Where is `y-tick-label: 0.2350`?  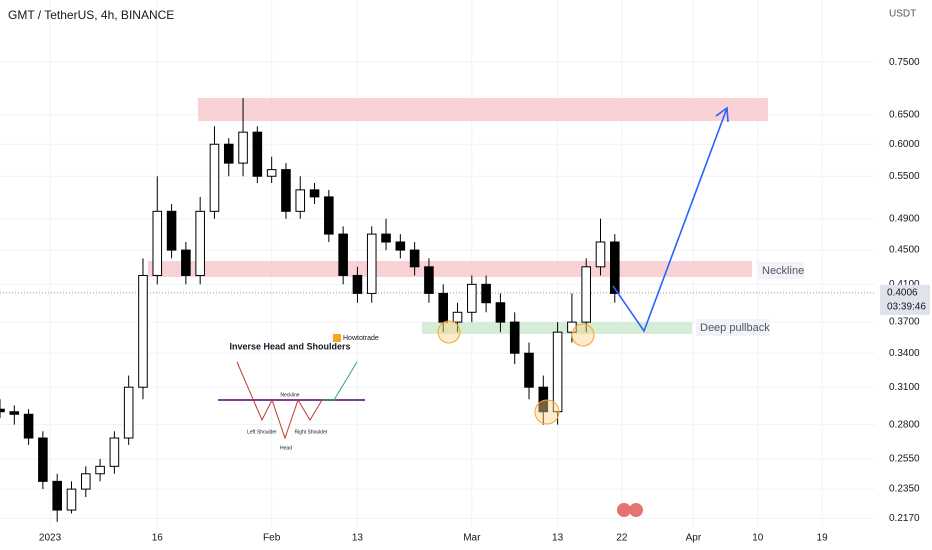
y-tick-label: 0.2350 is located at coordinates (904, 489).